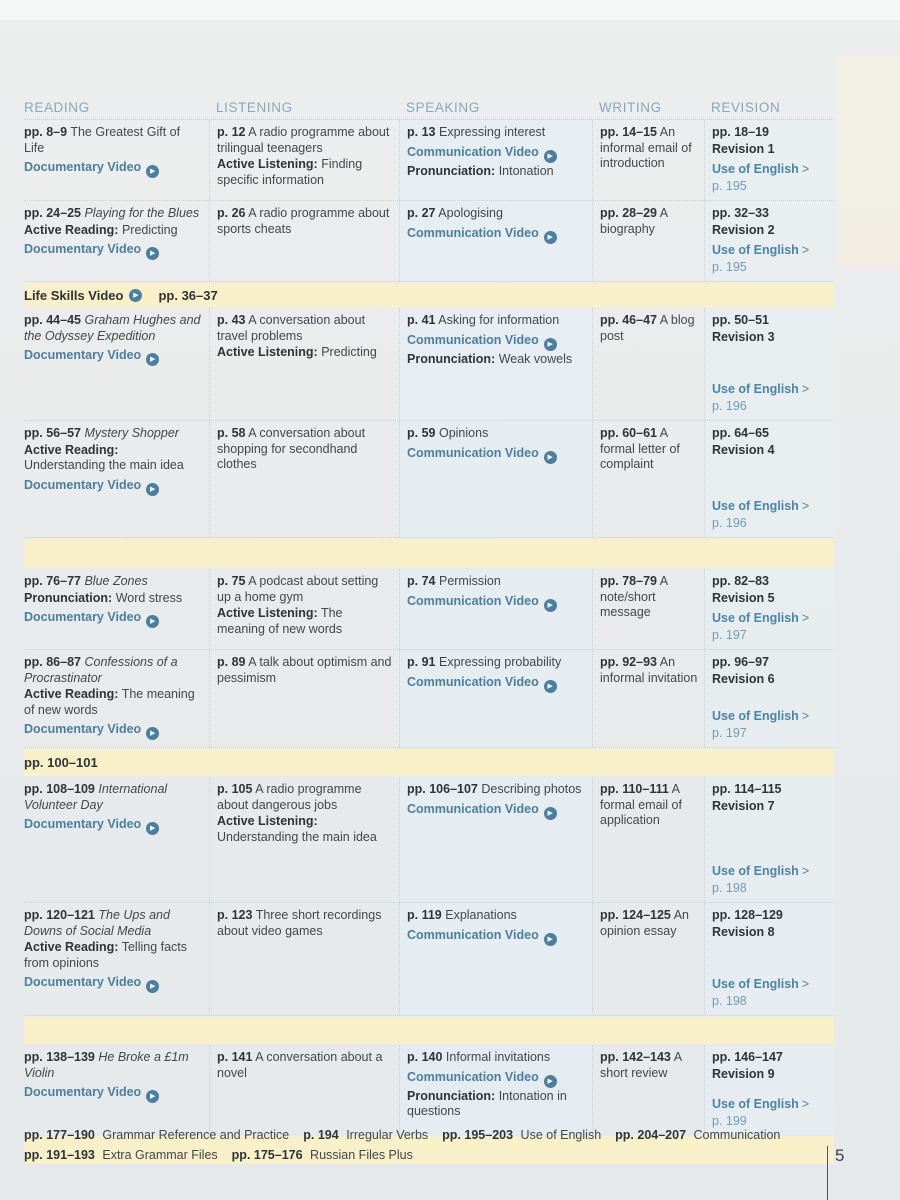  What do you see at coordinates (59, 915) in the screenshot?
I see `page-ref: pp. 120–121` at bounding box center [59, 915].